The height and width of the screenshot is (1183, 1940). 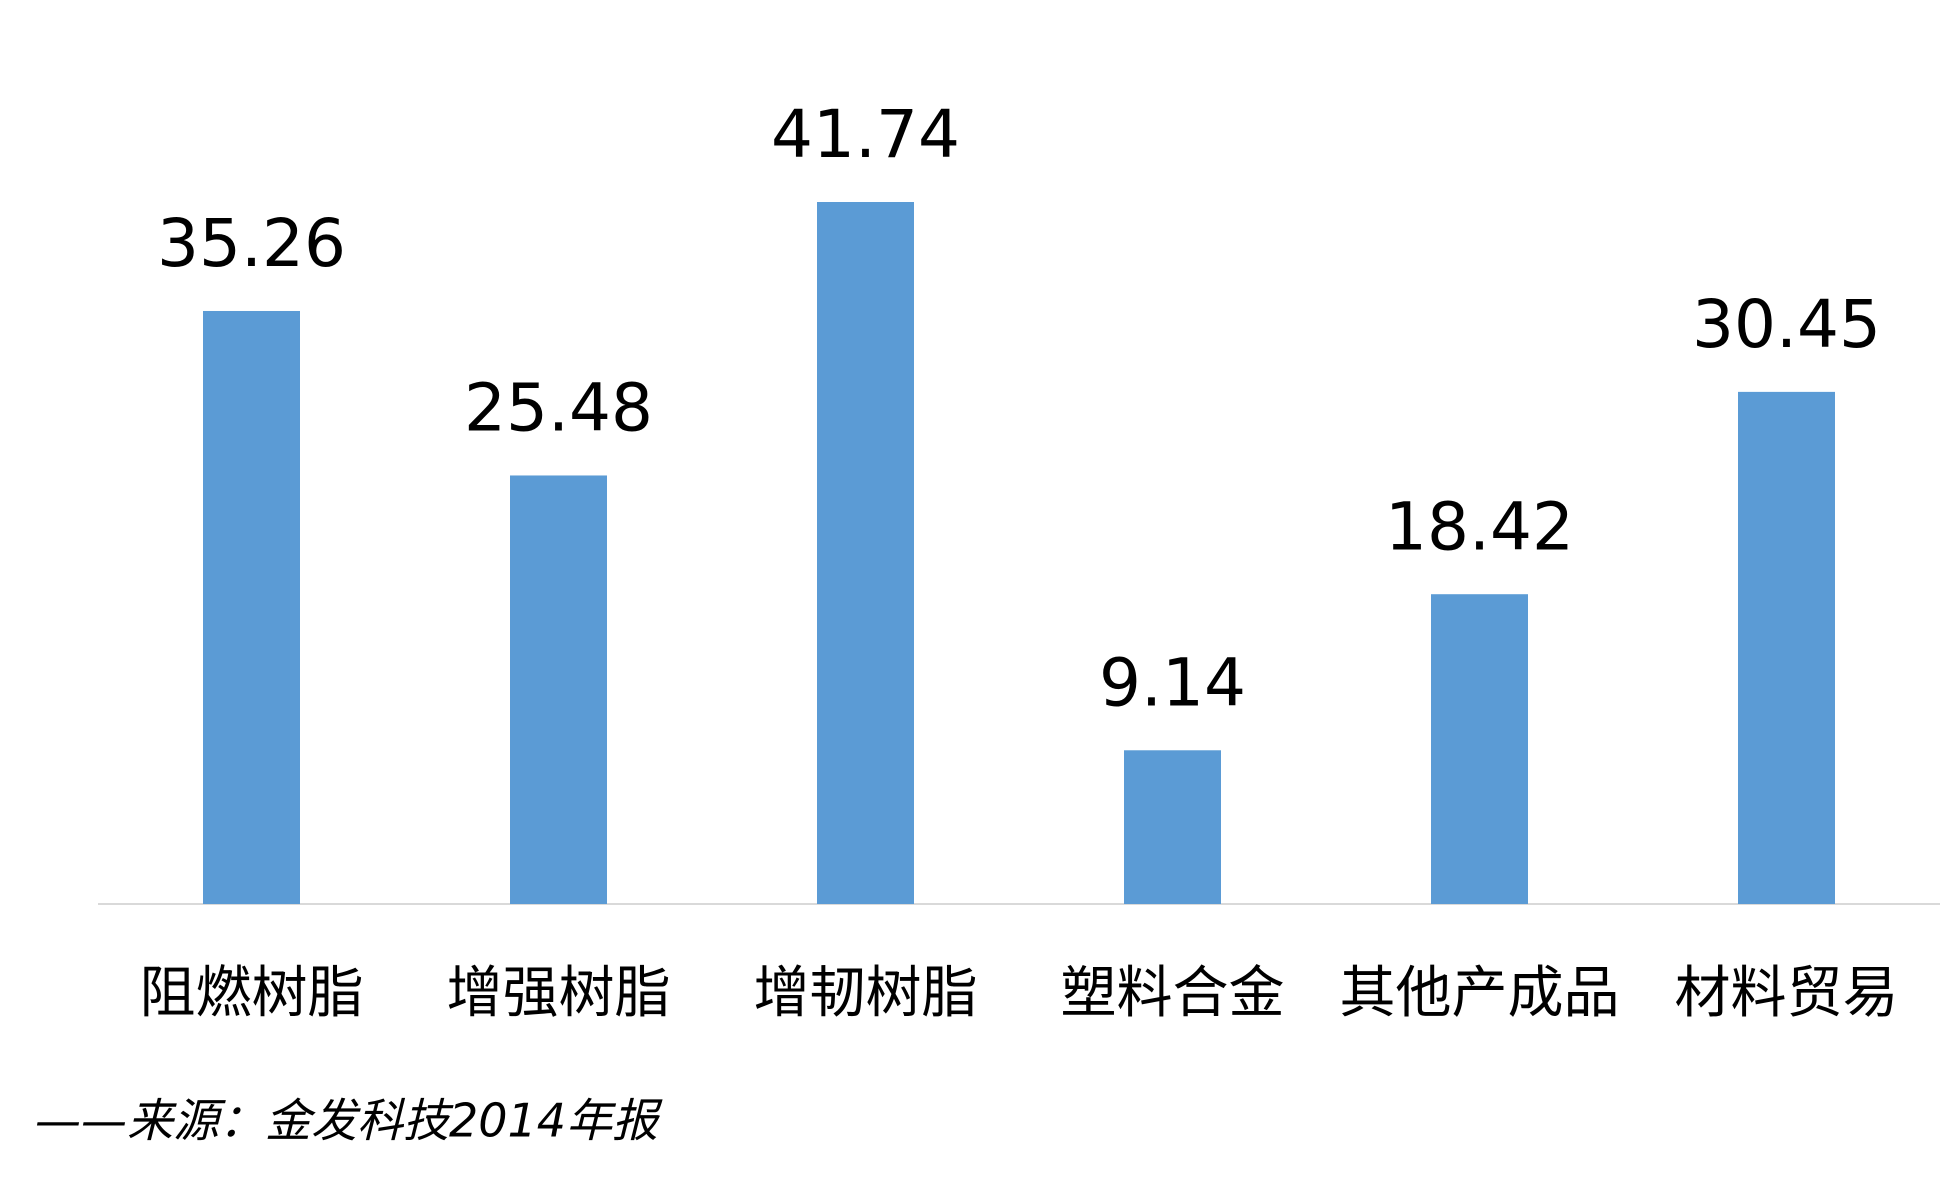 I want to click on x-tick-label: 增韧树脂, so click(x=866, y=993).